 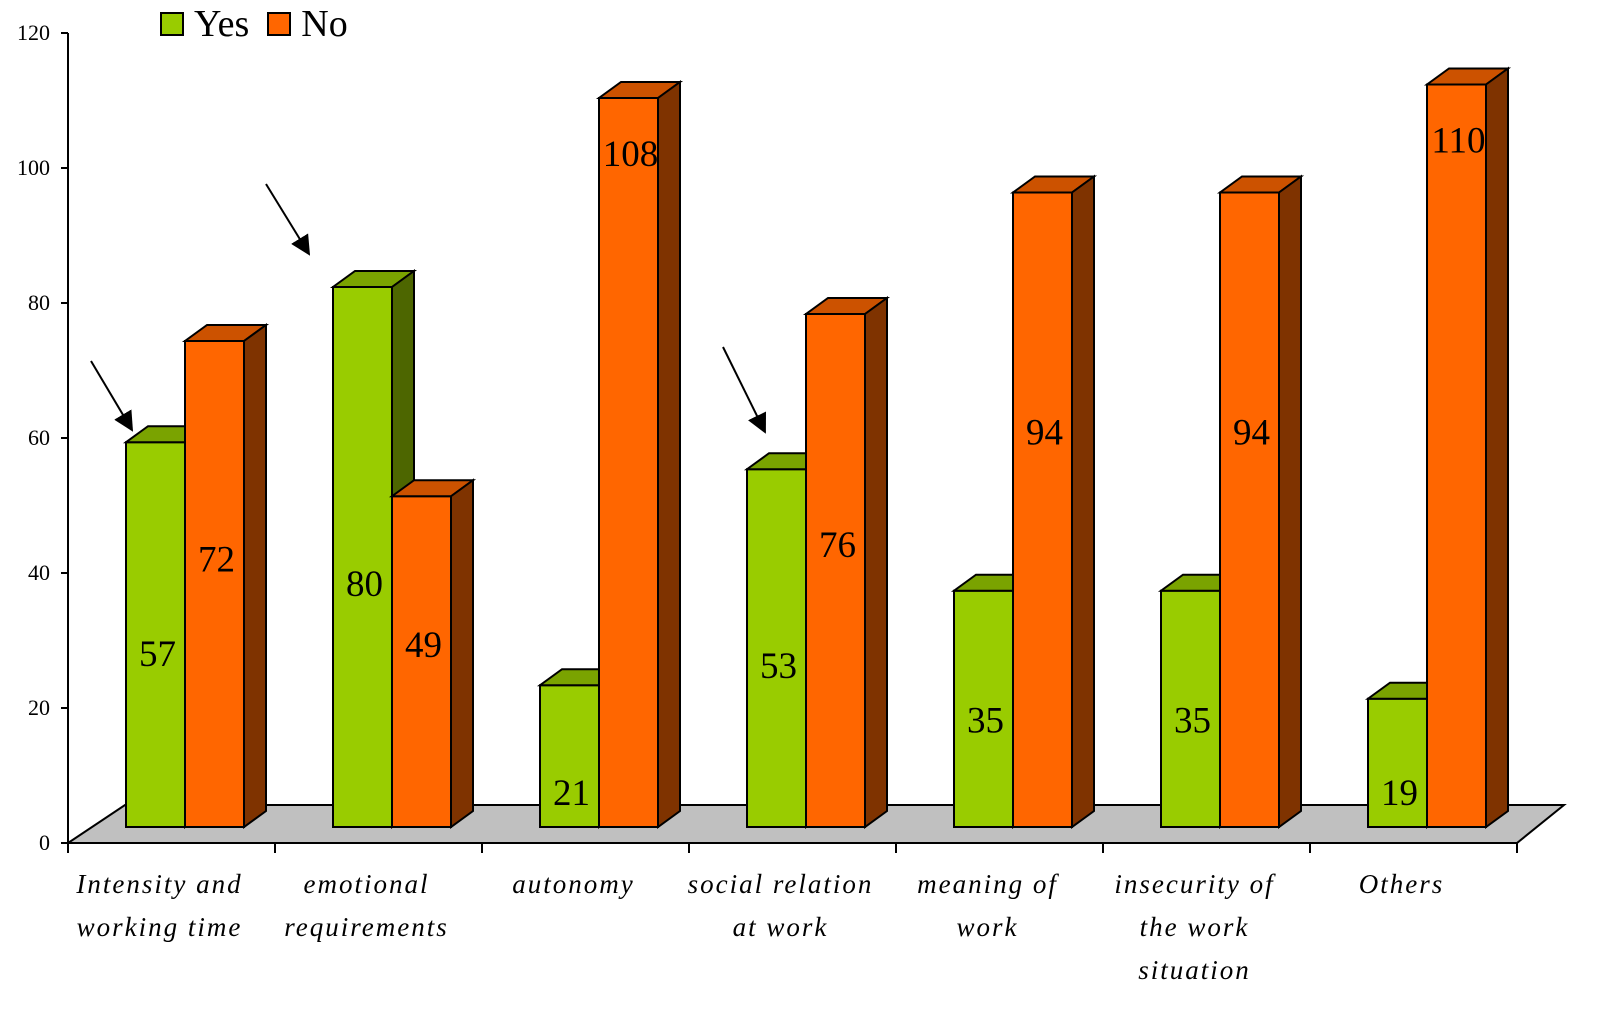 What do you see at coordinates (39, 302) in the screenshot?
I see `y-tick-label: 80` at bounding box center [39, 302].